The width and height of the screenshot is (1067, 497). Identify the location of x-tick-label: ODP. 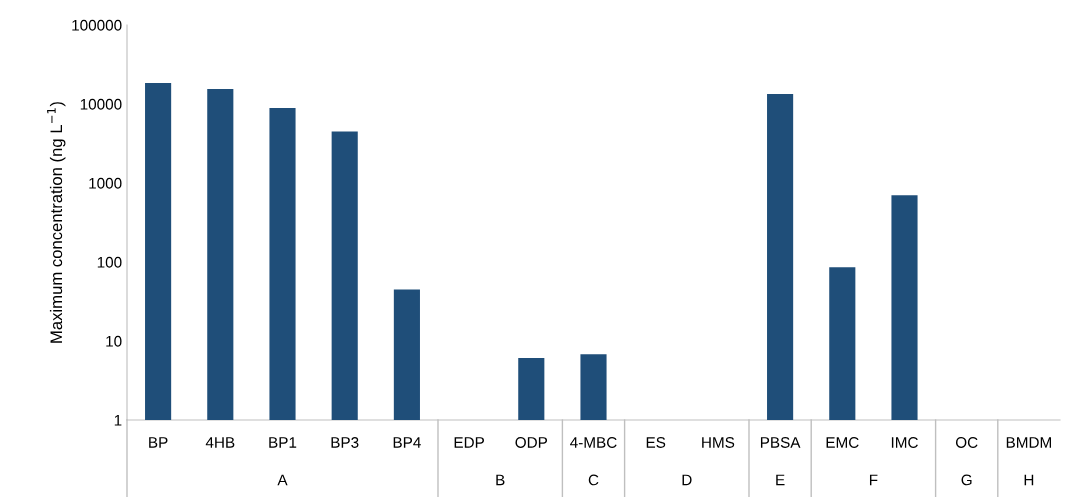
(531, 442).